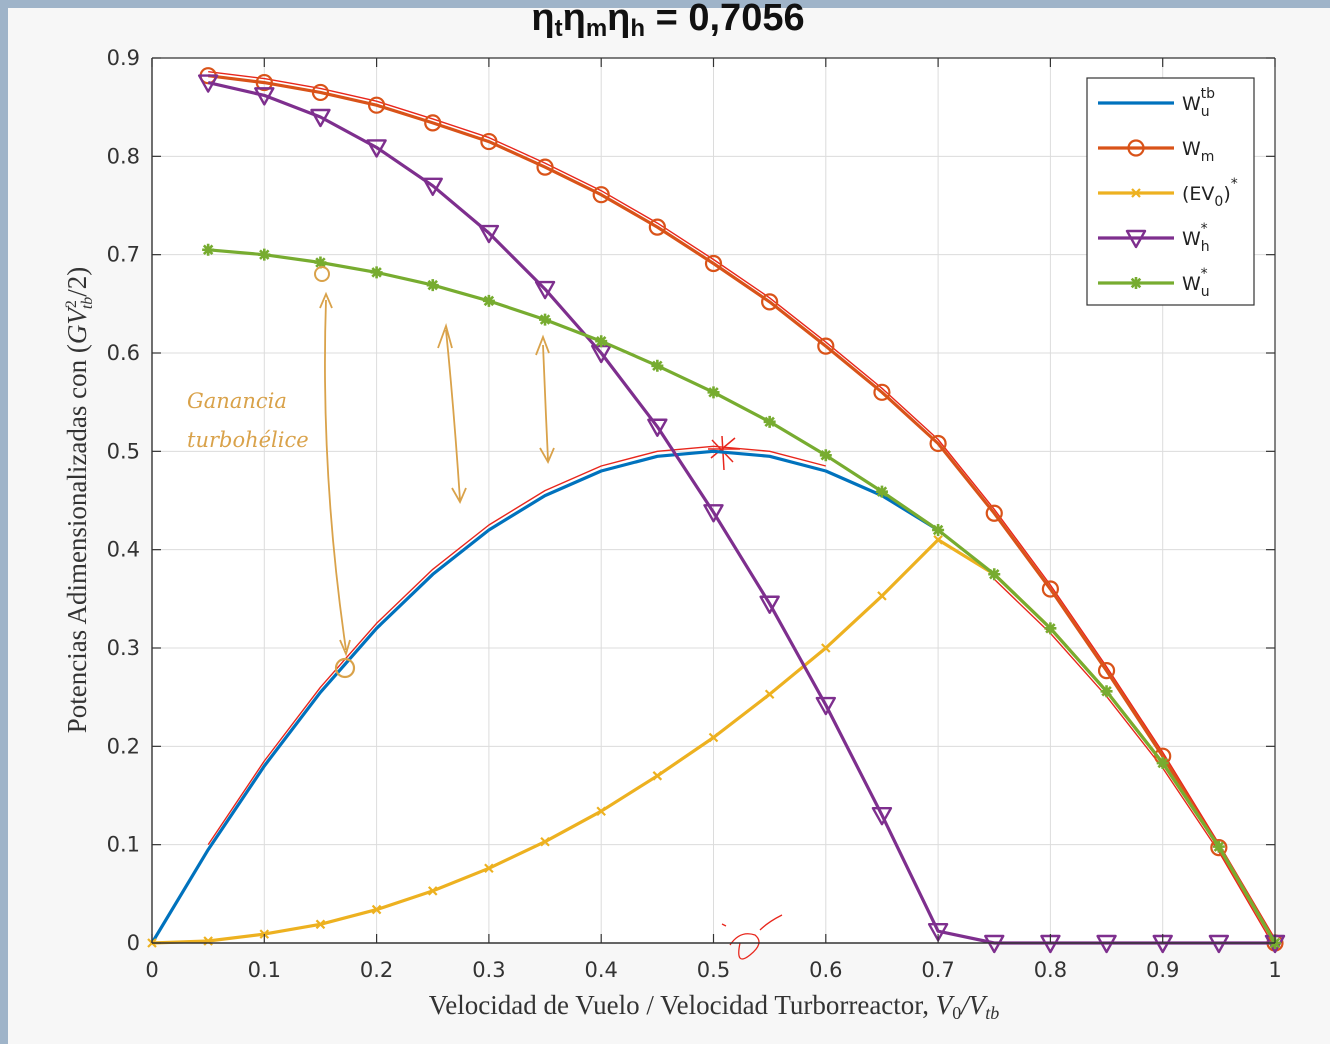  What do you see at coordinates (123, 255) in the screenshot?
I see `y-tick-label: 0.7` at bounding box center [123, 255].